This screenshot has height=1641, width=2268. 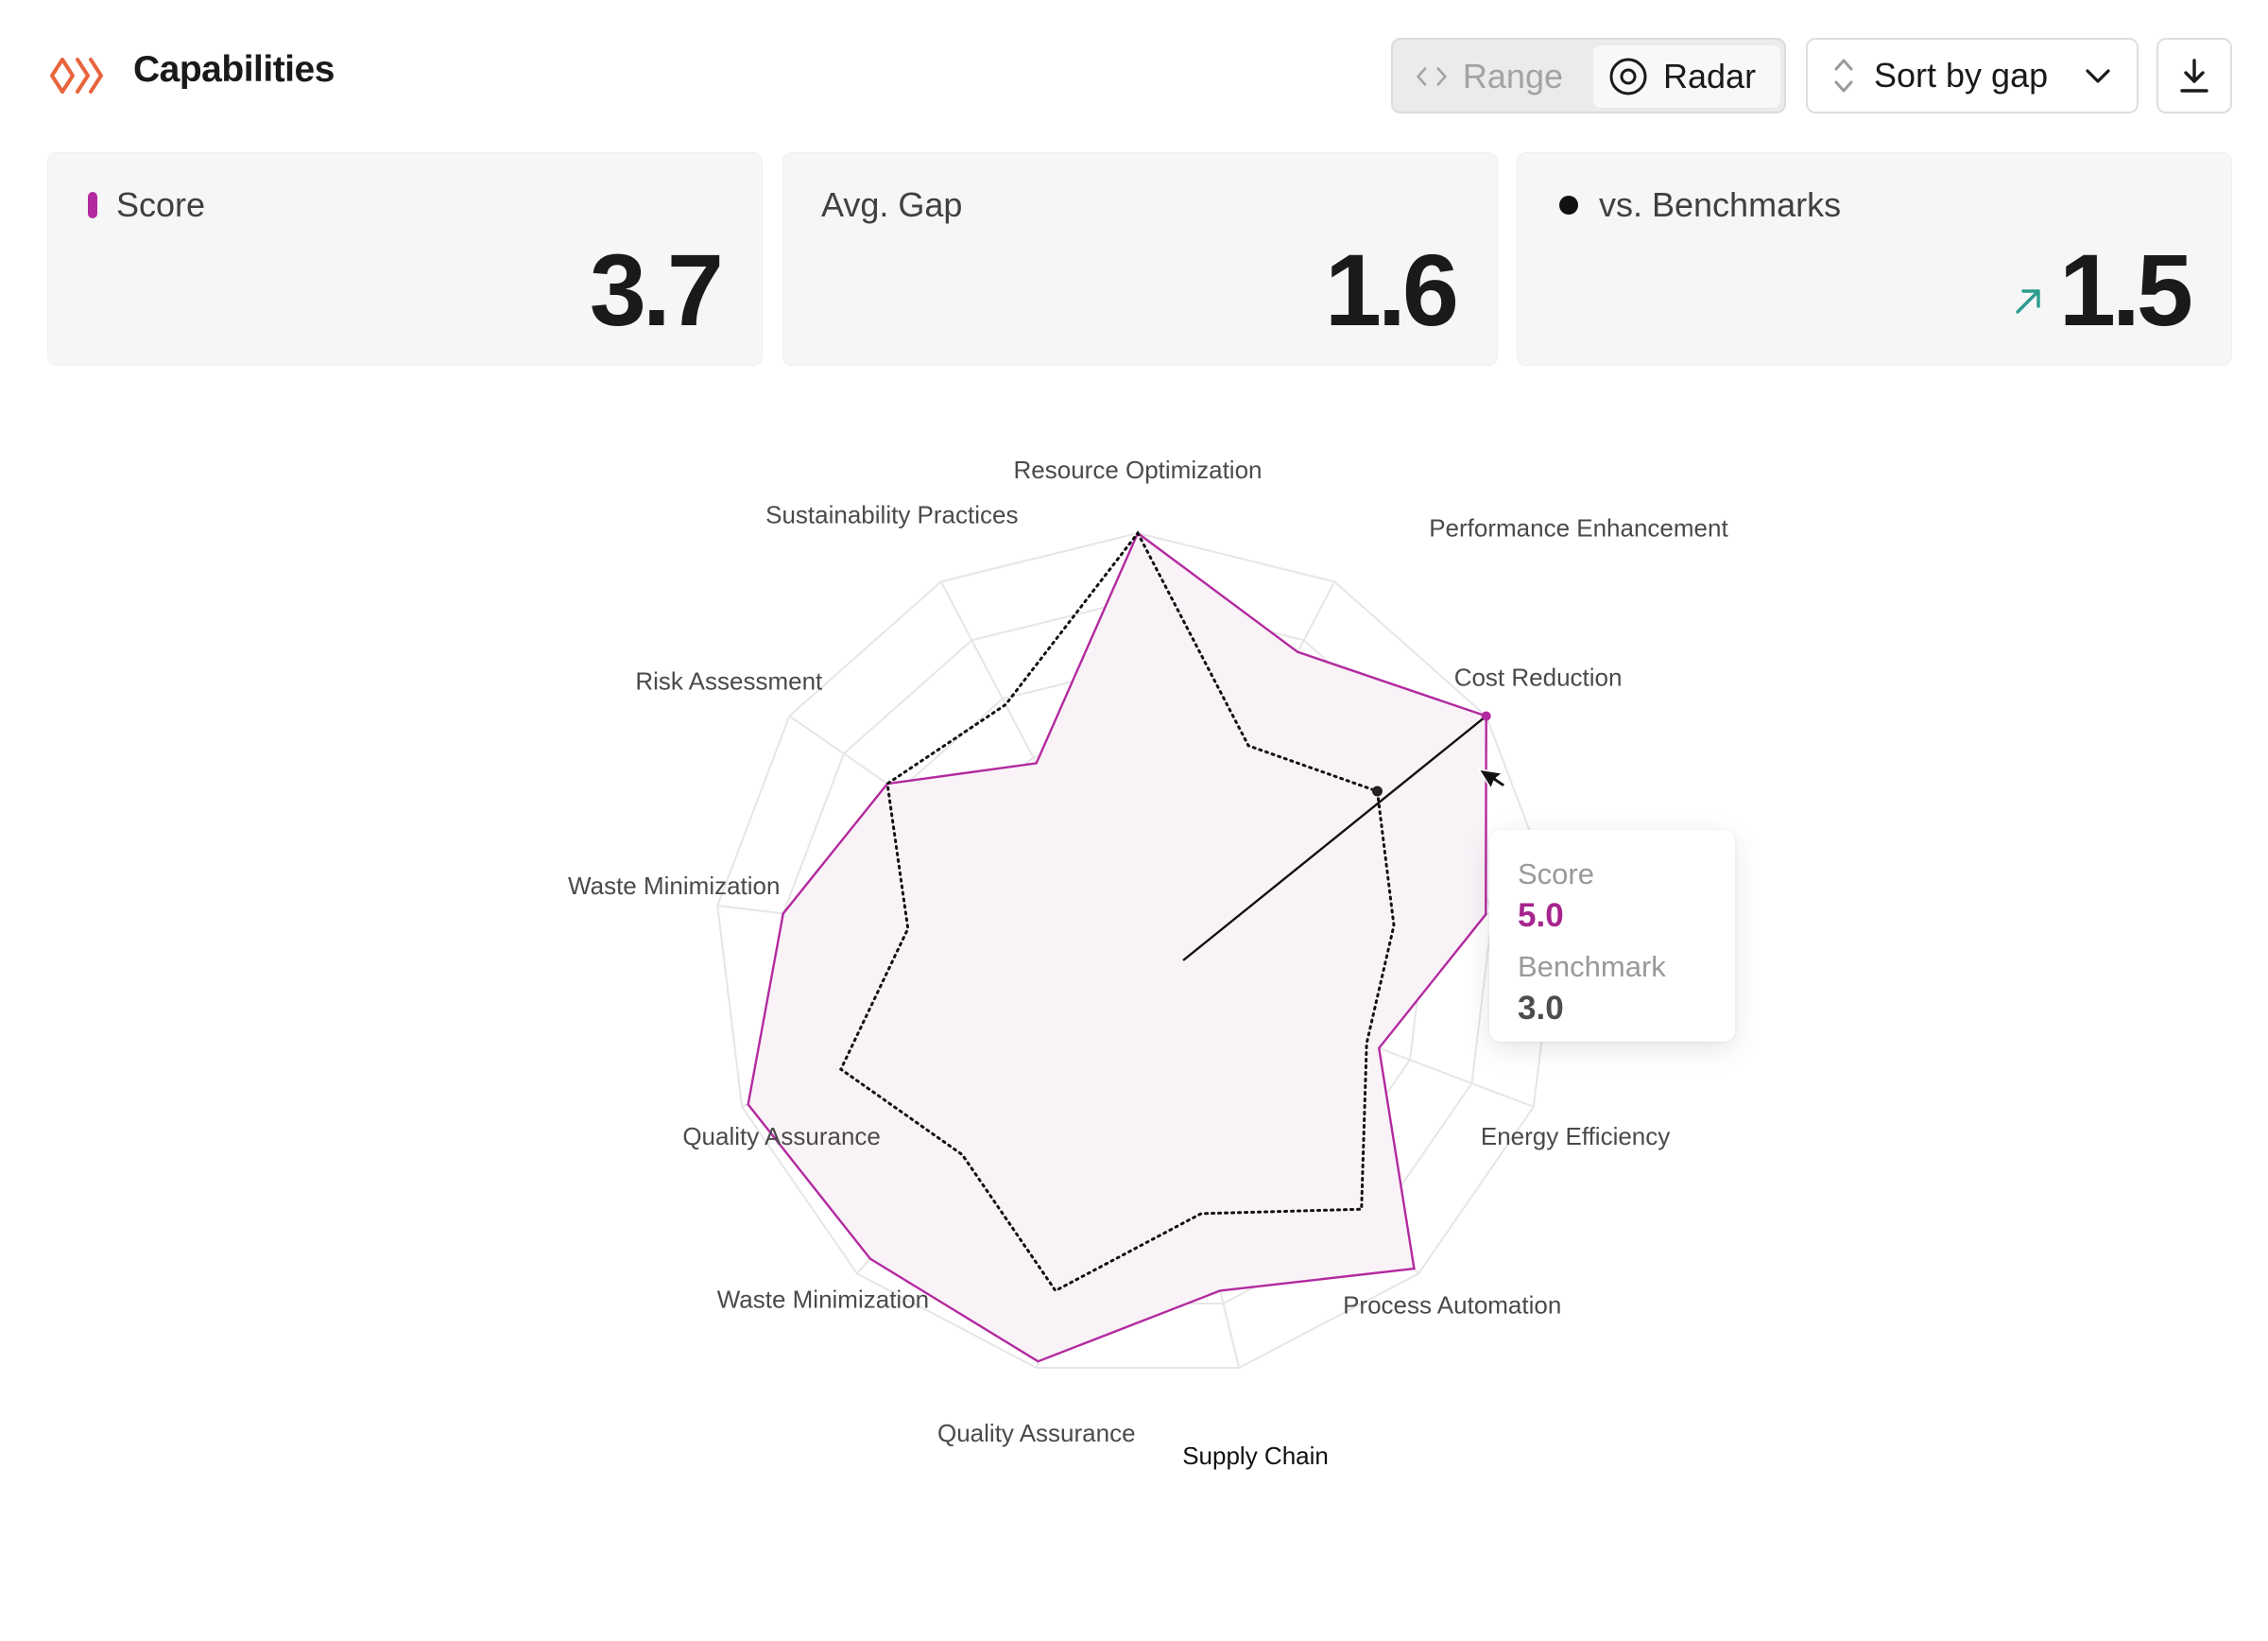 I want to click on range-view-button: Range, so click(x=1482, y=76).